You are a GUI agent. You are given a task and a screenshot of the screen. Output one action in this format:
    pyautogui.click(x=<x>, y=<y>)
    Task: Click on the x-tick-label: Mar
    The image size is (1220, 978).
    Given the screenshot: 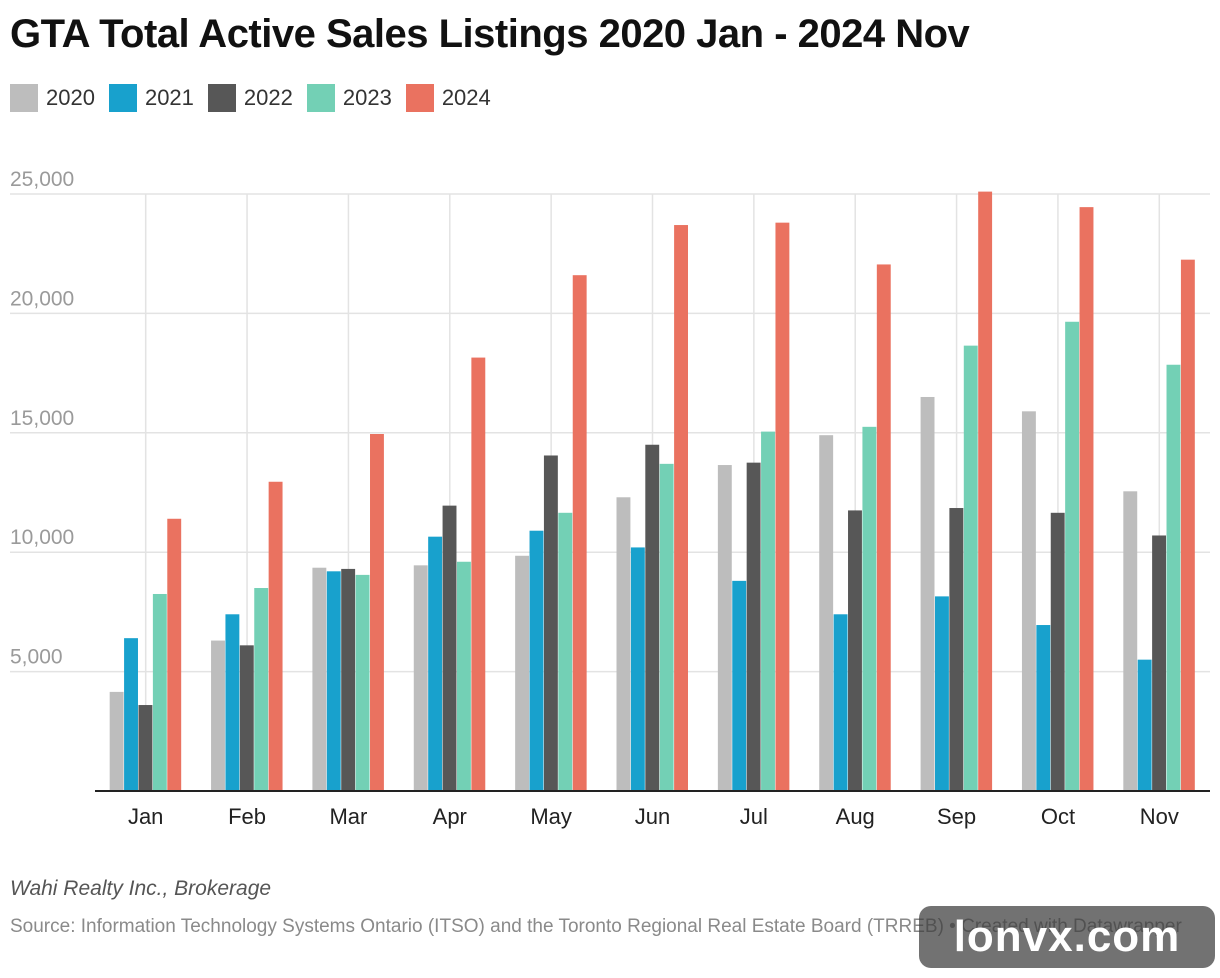 What is the action you would take?
    pyautogui.click(x=348, y=816)
    